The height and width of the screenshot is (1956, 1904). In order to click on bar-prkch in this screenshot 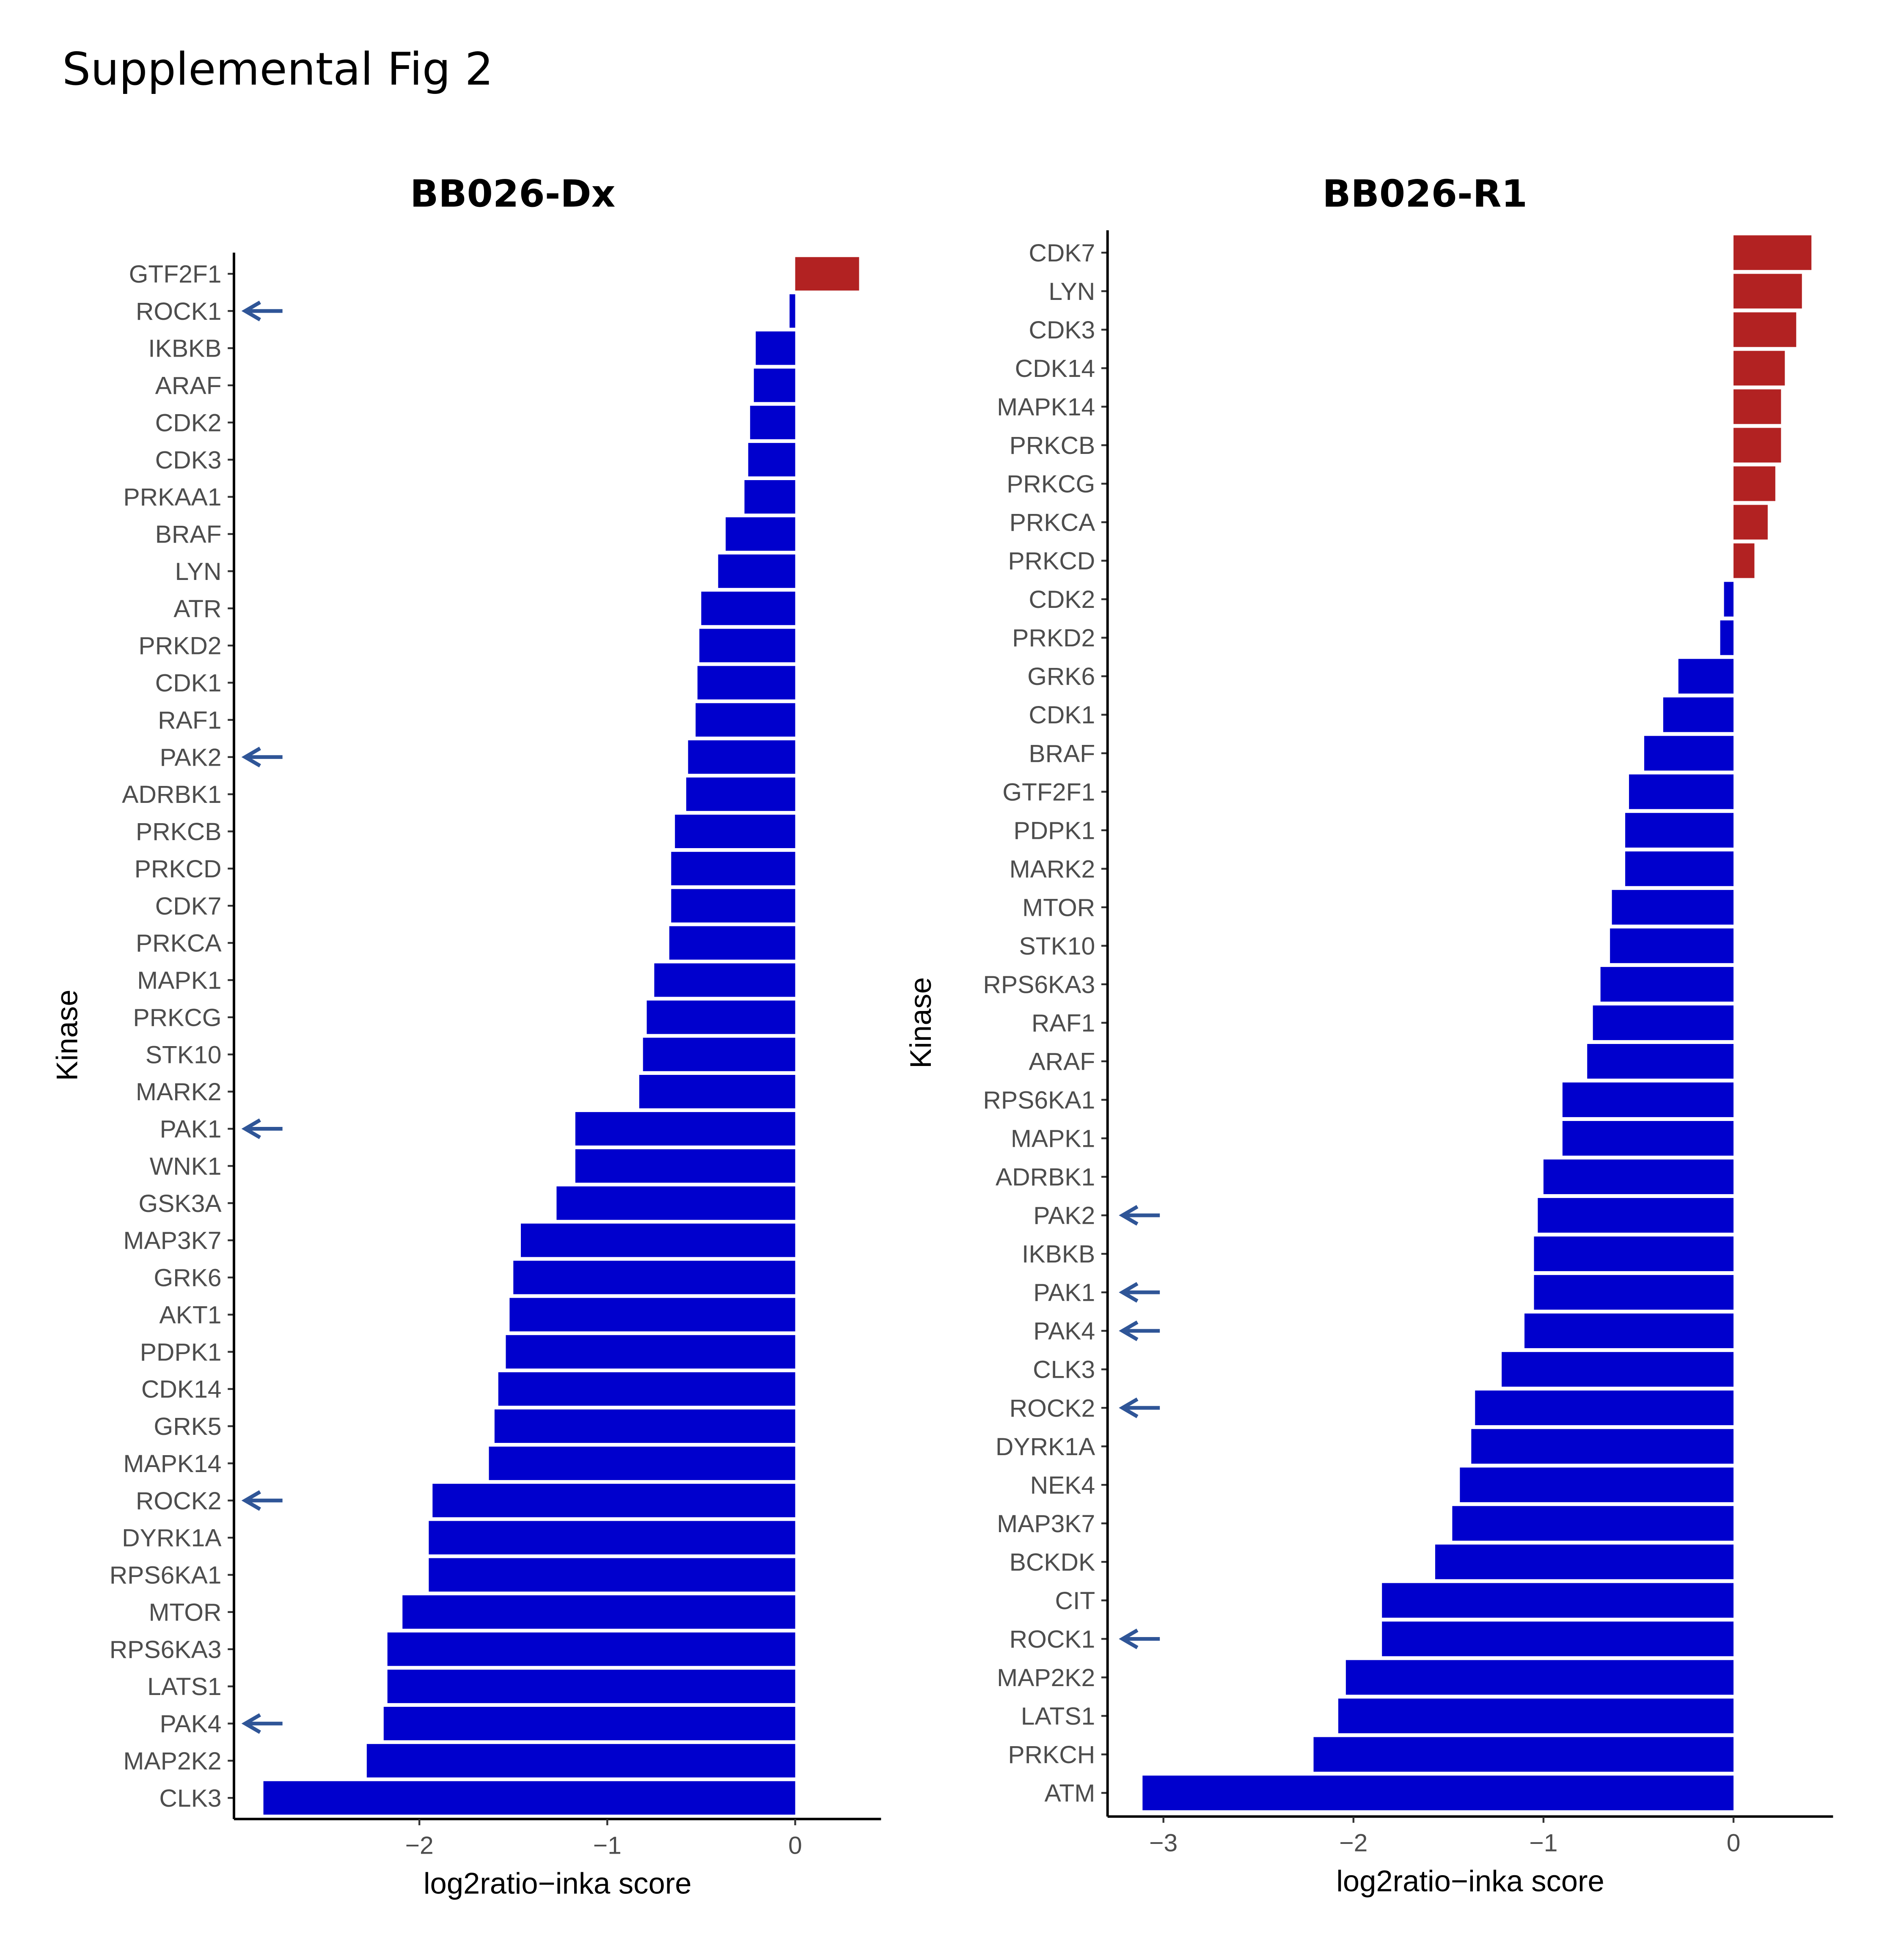, I will do `click(1523, 1754)`.